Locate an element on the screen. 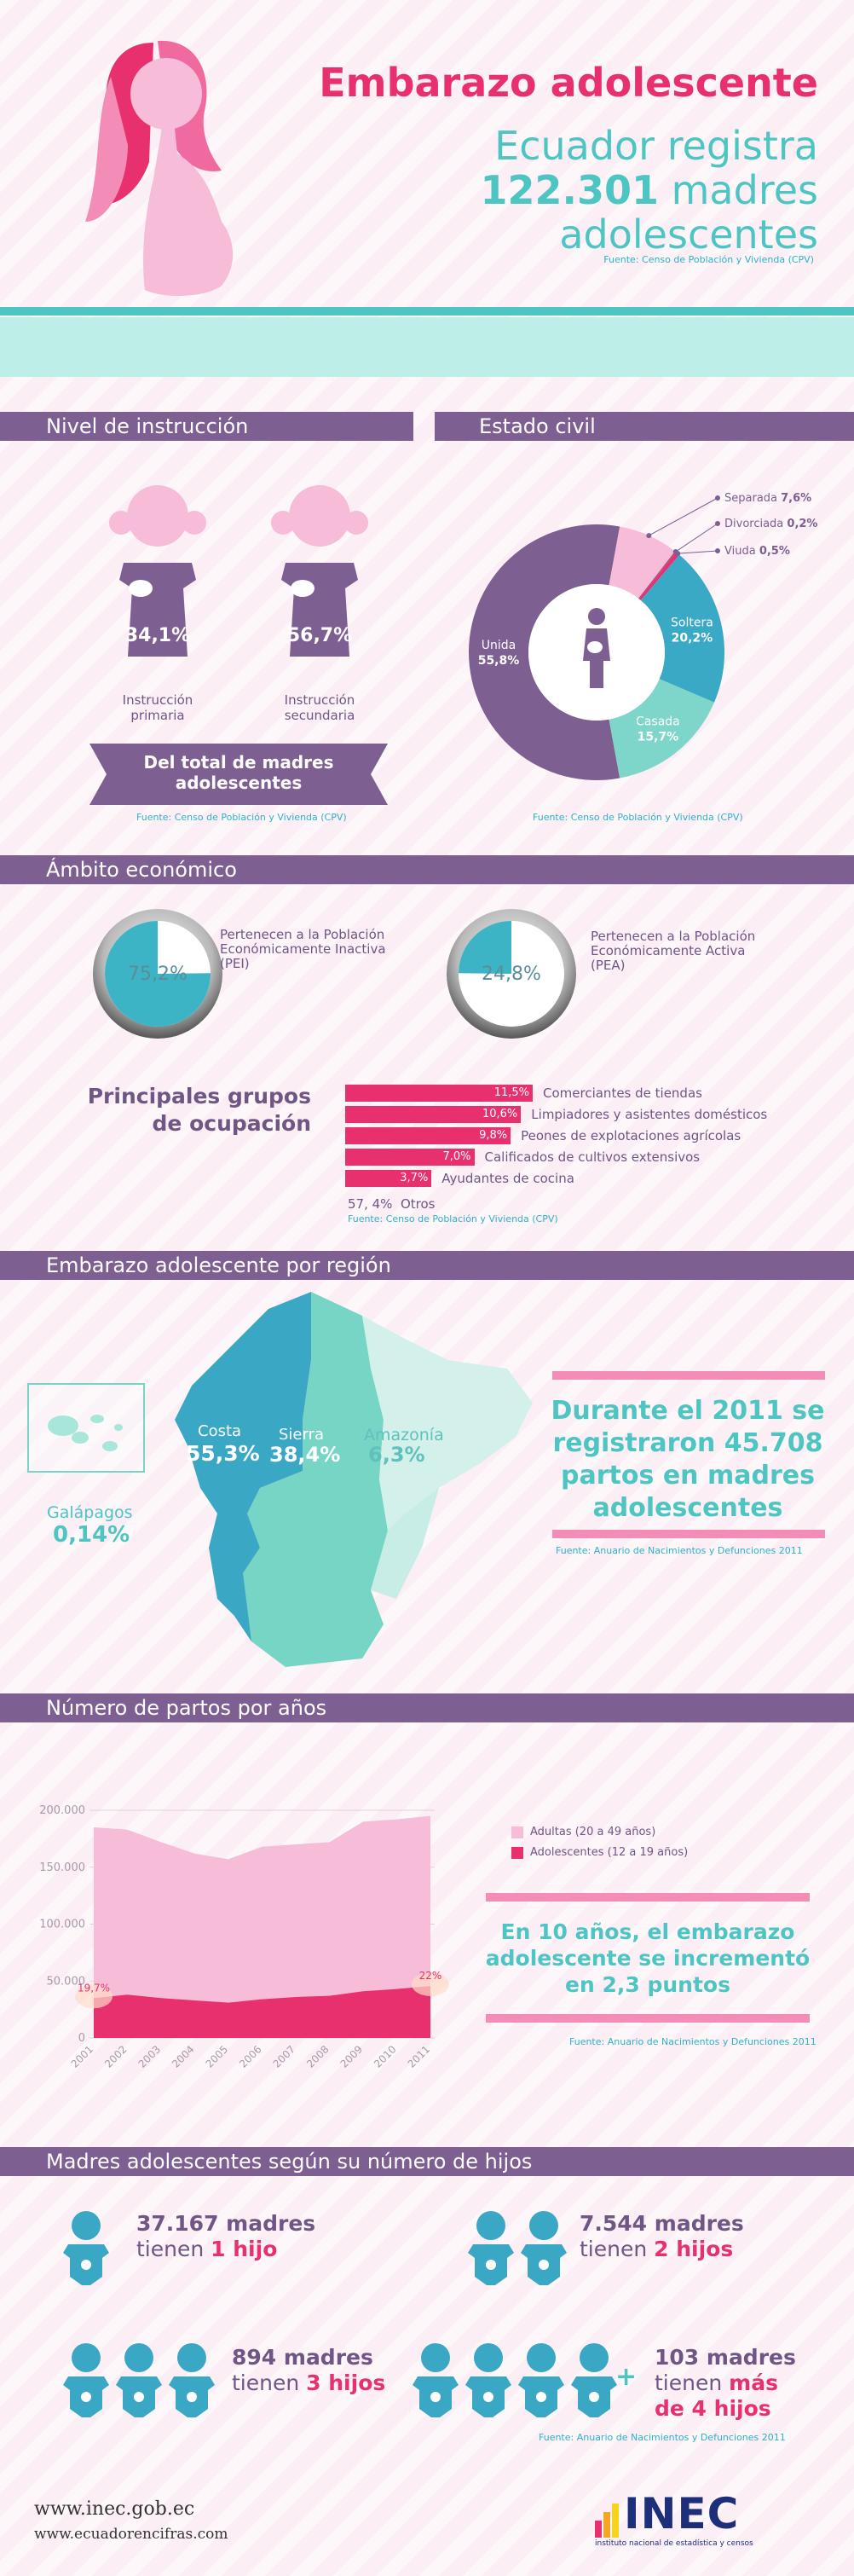 The width and height of the screenshot is (854, 2576). occupation-label: Peones de explotaciones agrícolas is located at coordinates (631, 1135).